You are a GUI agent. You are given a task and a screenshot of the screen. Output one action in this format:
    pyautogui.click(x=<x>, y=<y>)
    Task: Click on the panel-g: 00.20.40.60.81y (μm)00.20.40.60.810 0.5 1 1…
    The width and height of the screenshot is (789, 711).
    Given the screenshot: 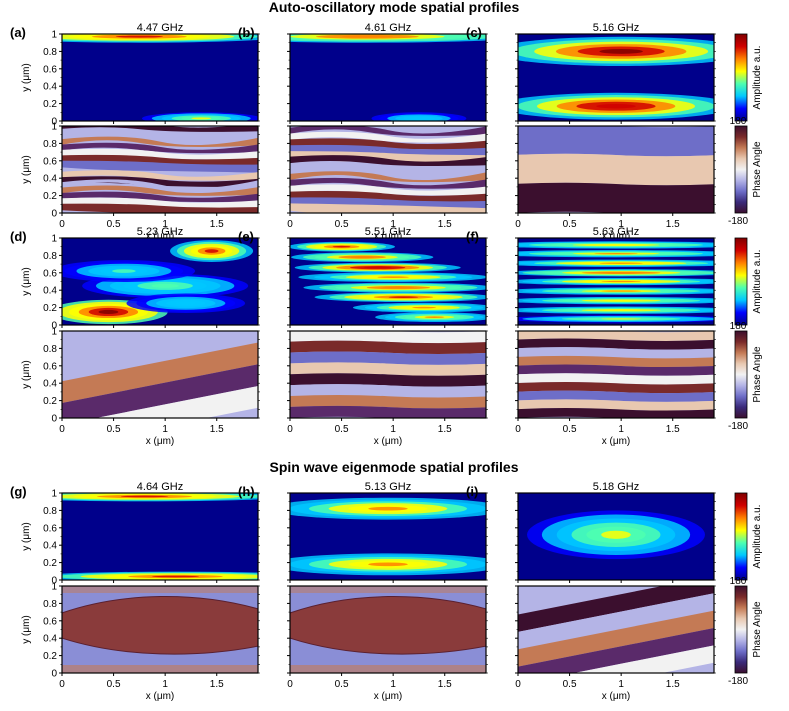 What is the action you would take?
    pyautogui.click(x=135, y=591)
    